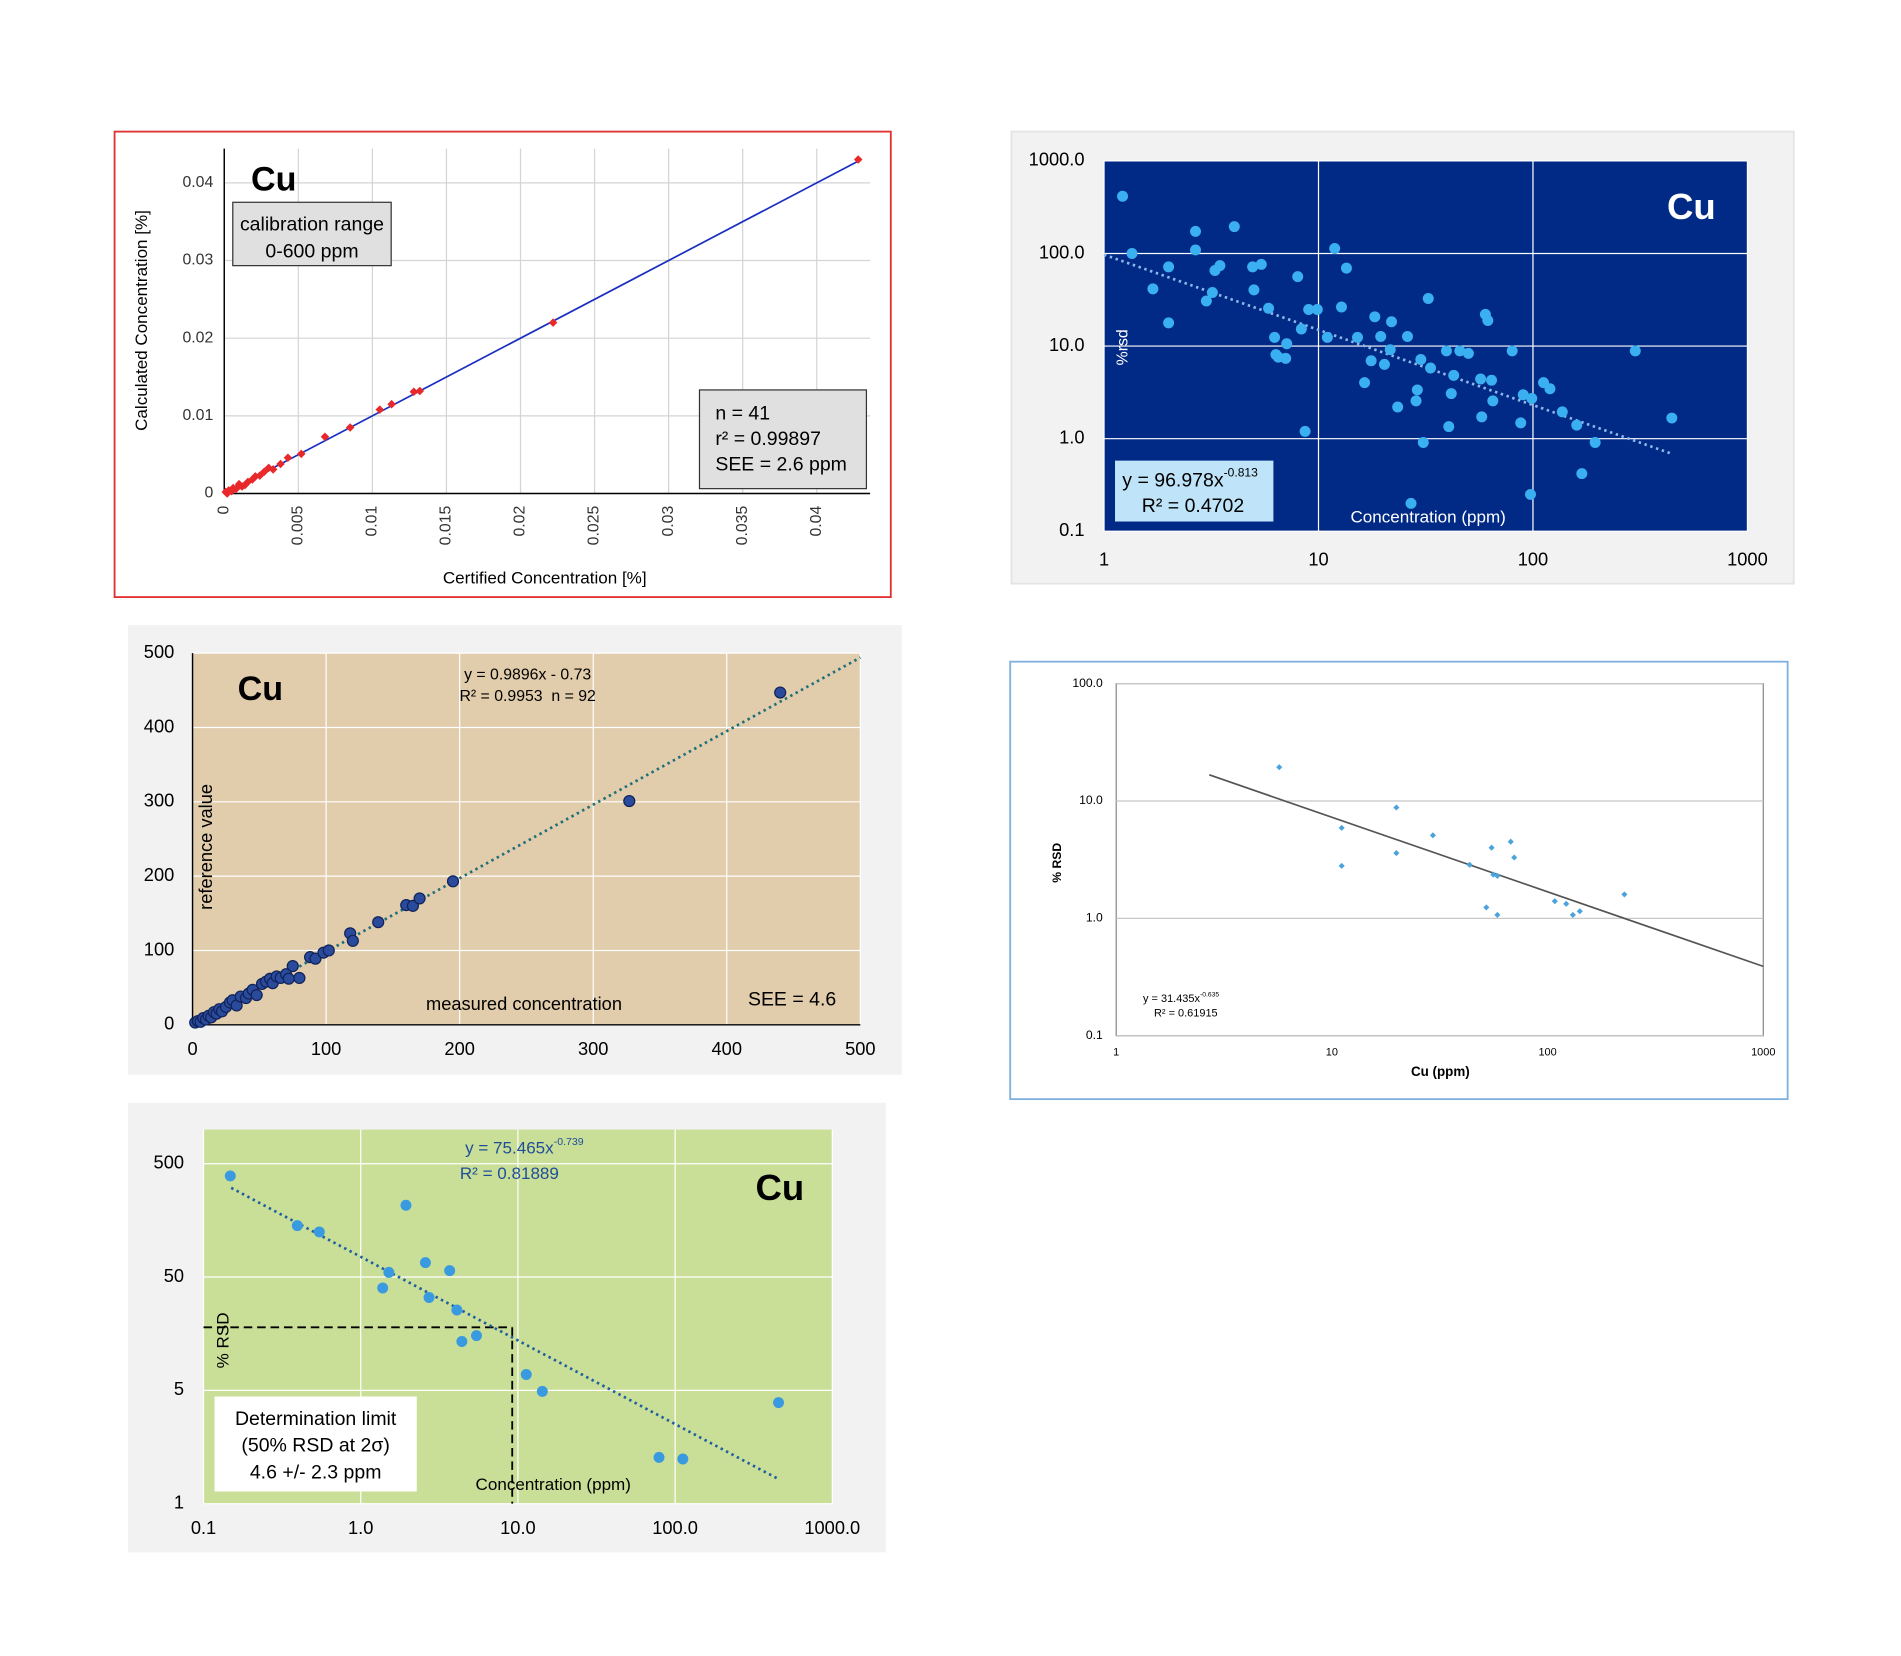  I want to click on y-tick-label: 200, so click(159, 874).